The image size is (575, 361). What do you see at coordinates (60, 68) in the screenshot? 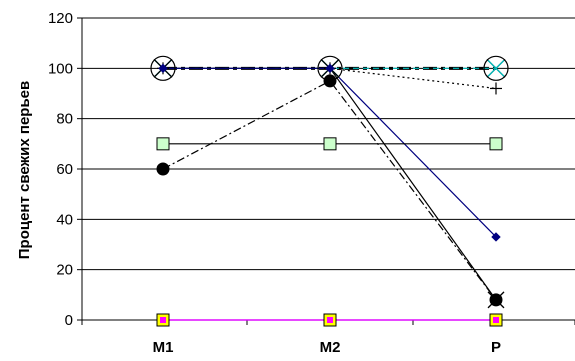
I see `y-tick-label: 100` at bounding box center [60, 68].